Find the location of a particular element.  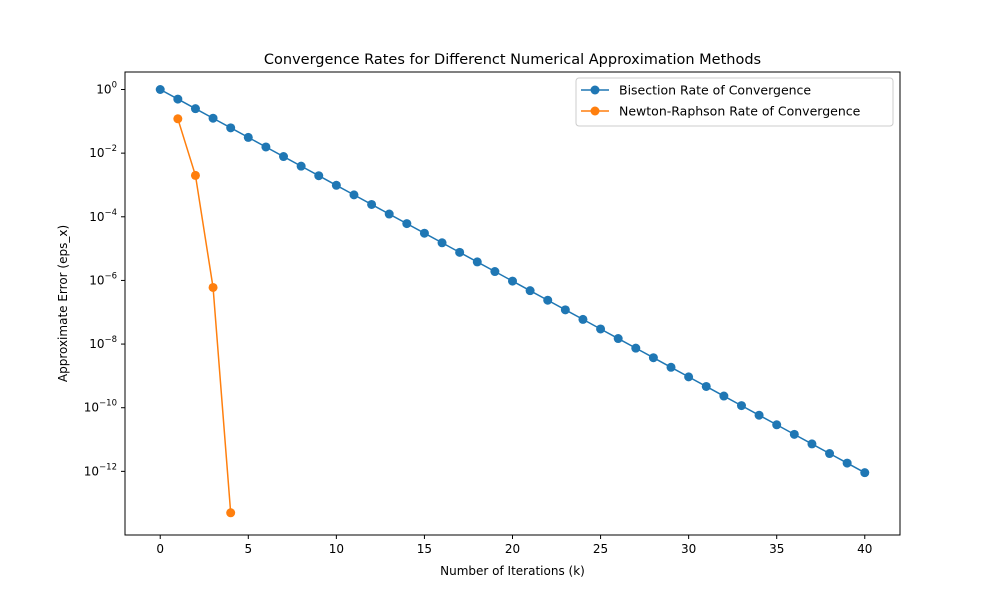

y-tick-label: 10⁻² is located at coordinates (103, 152).